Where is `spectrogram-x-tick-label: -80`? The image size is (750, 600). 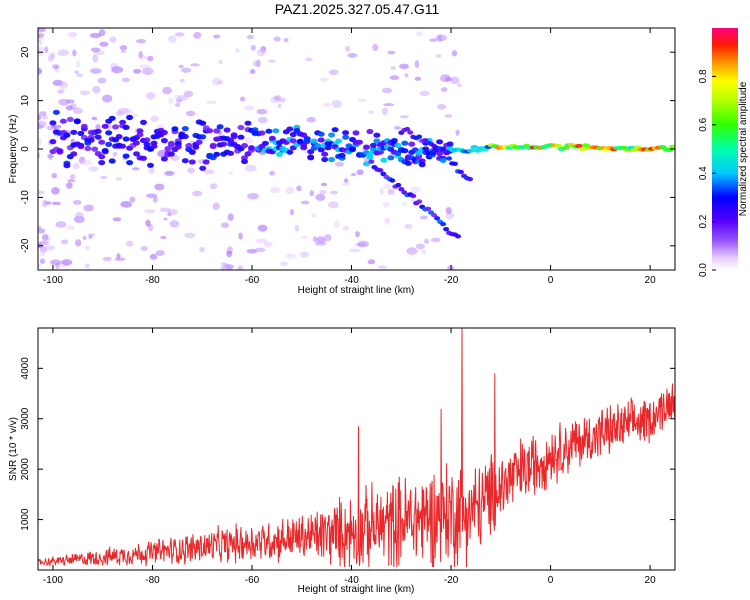 spectrogram-x-tick-label: -80 is located at coordinates (152, 280).